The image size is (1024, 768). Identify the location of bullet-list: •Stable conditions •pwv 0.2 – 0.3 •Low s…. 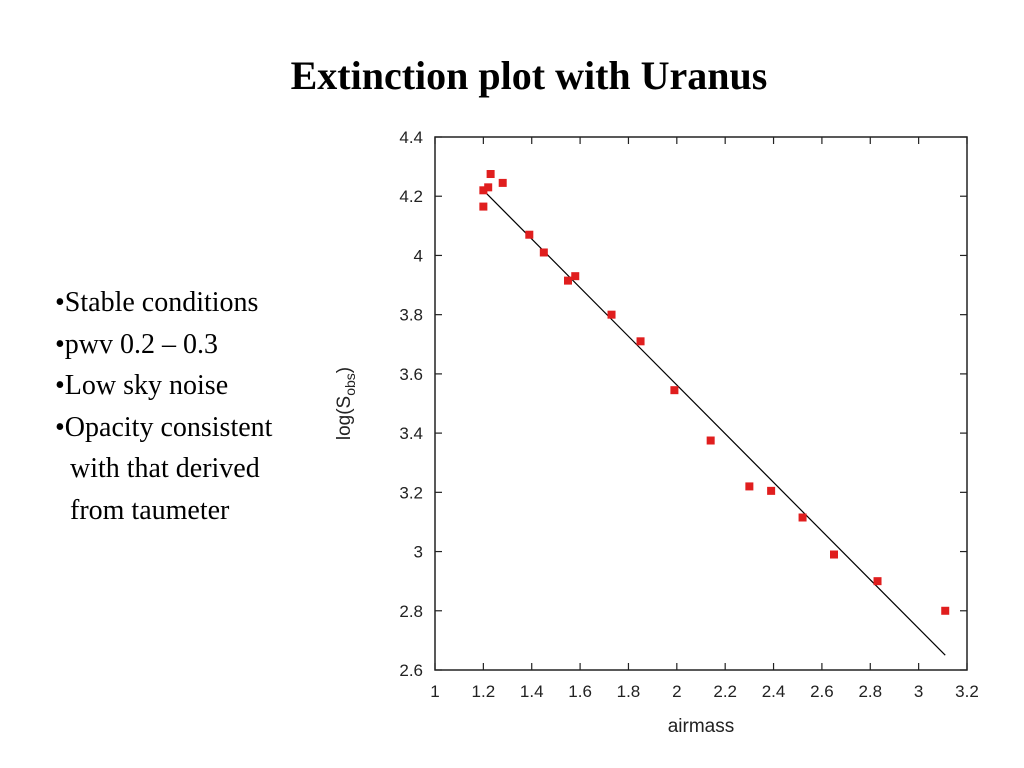
(163, 406).